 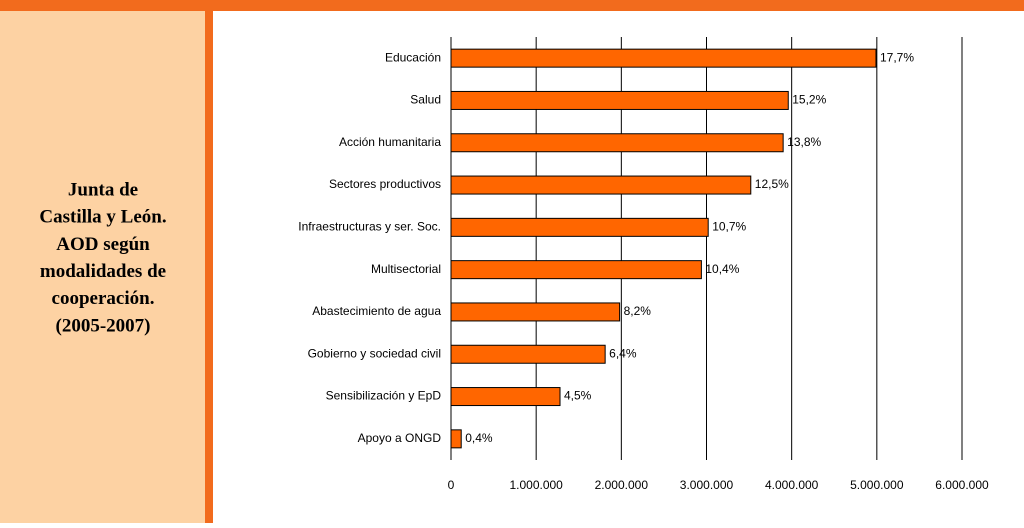 I want to click on data-label: 4,5%, so click(x=578, y=396).